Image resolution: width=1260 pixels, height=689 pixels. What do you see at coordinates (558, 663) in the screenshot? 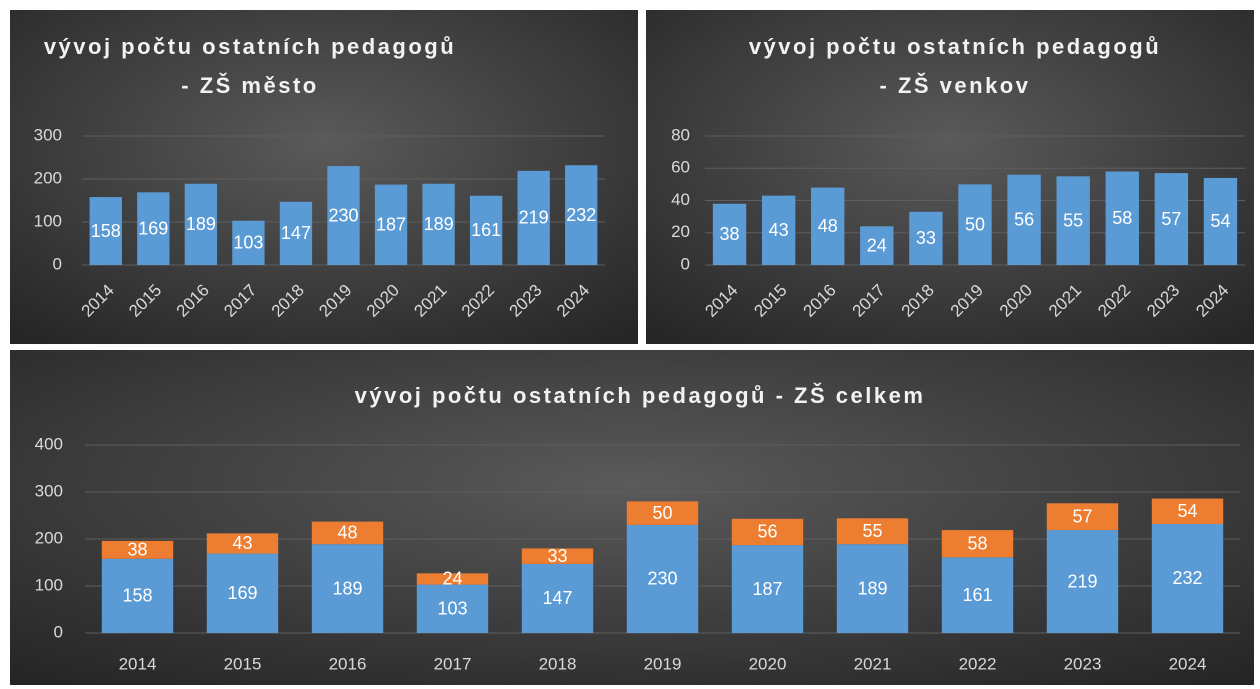
I see `x-tick-label: 2018` at bounding box center [558, 663].